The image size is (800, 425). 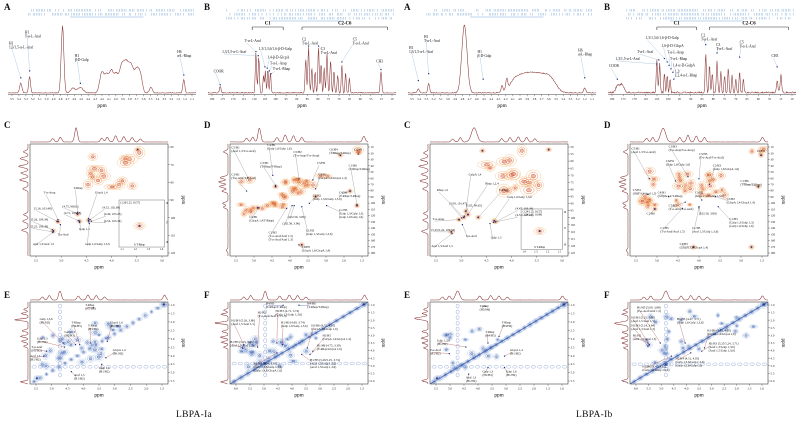 I want to click on svg-text:C3/H2(GlcpA 1,4/GlcpA 1,4): C3/H2 (GlcpA 1,4/GlcpA 1,4), so click(x=332, y=176).